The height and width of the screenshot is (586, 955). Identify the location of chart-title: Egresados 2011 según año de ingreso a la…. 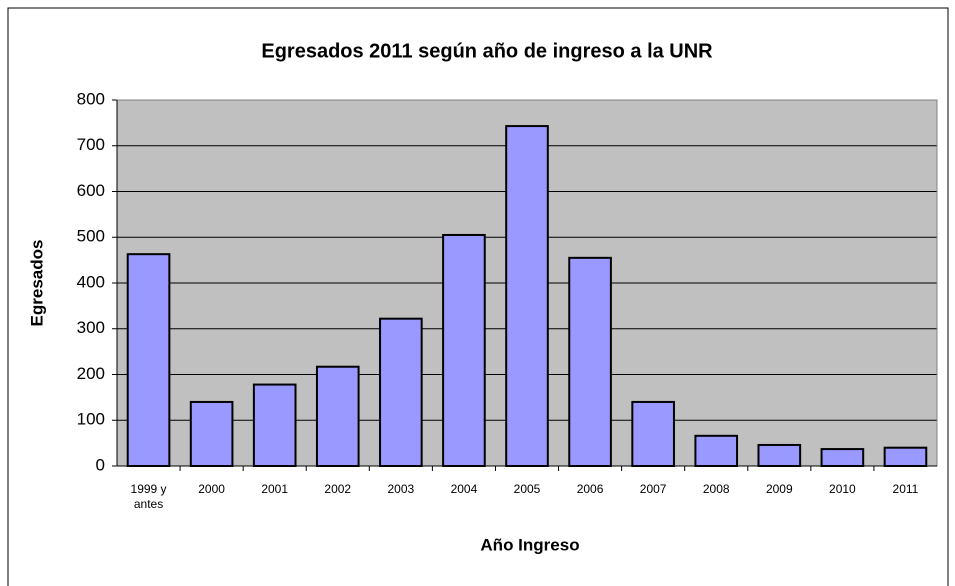
(487, 51).